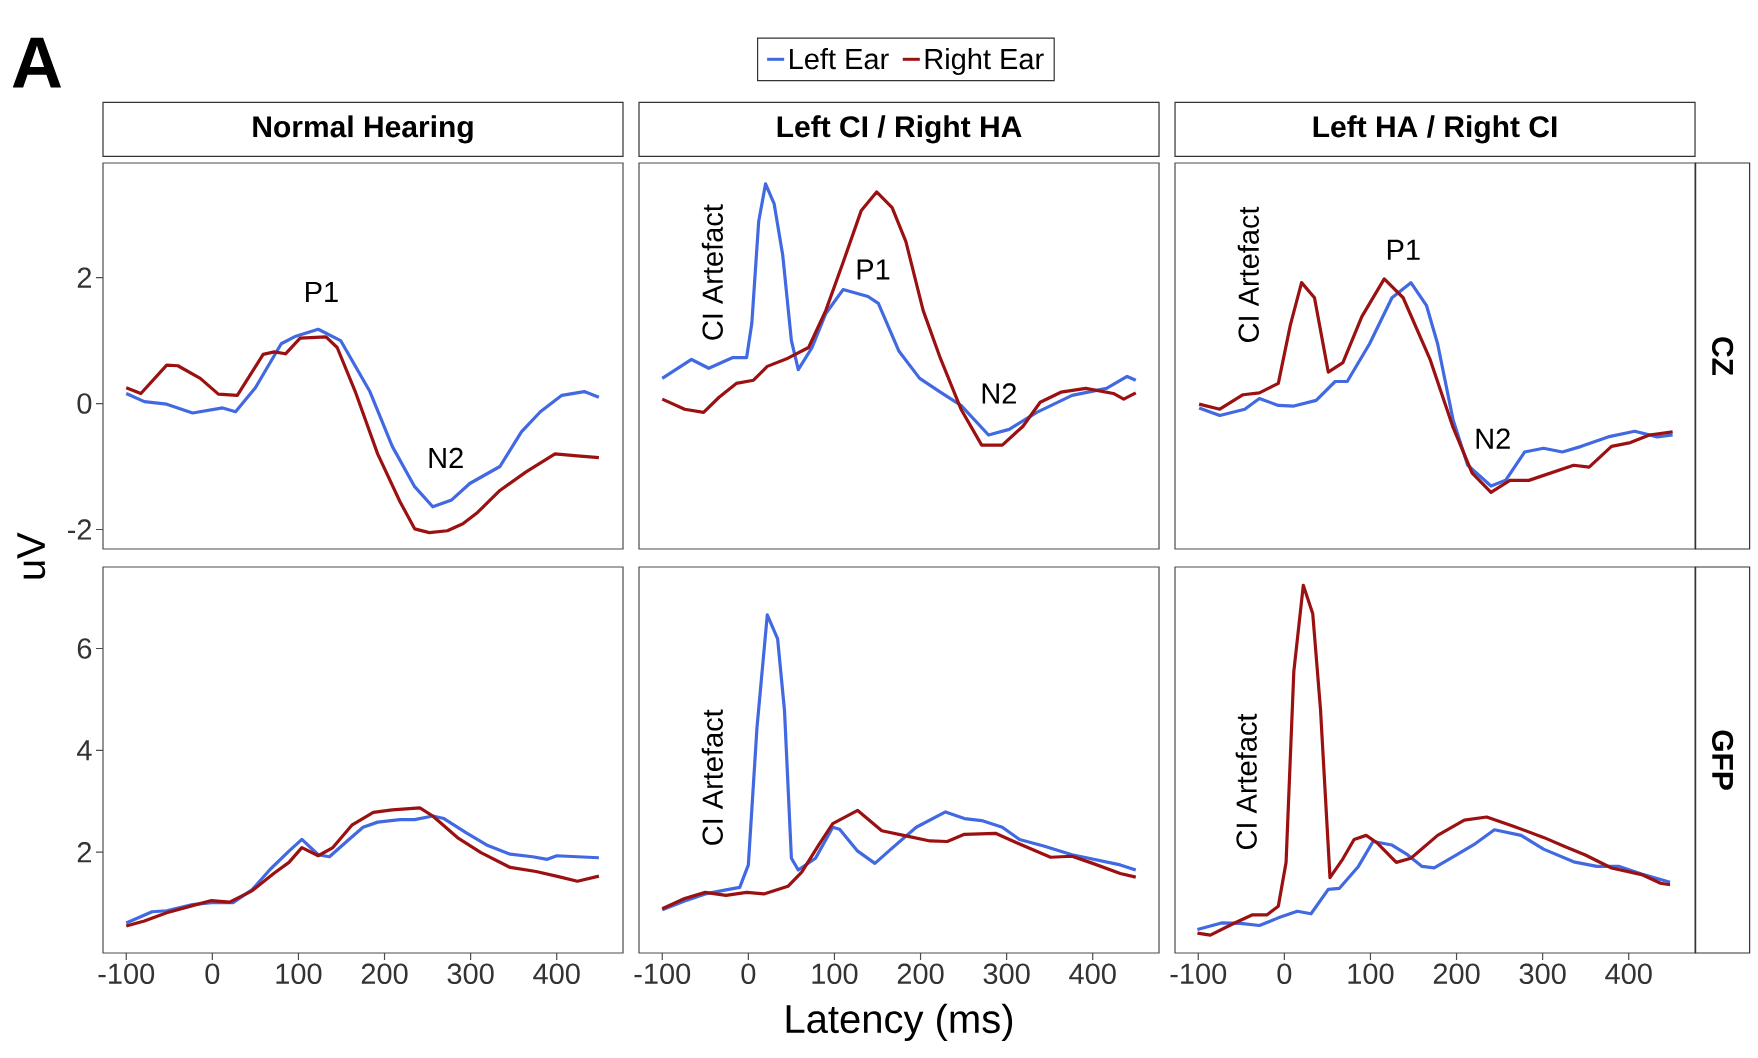 This screenshot has width=1758, height=1058. I want to click on text: A, so click(37, 62).